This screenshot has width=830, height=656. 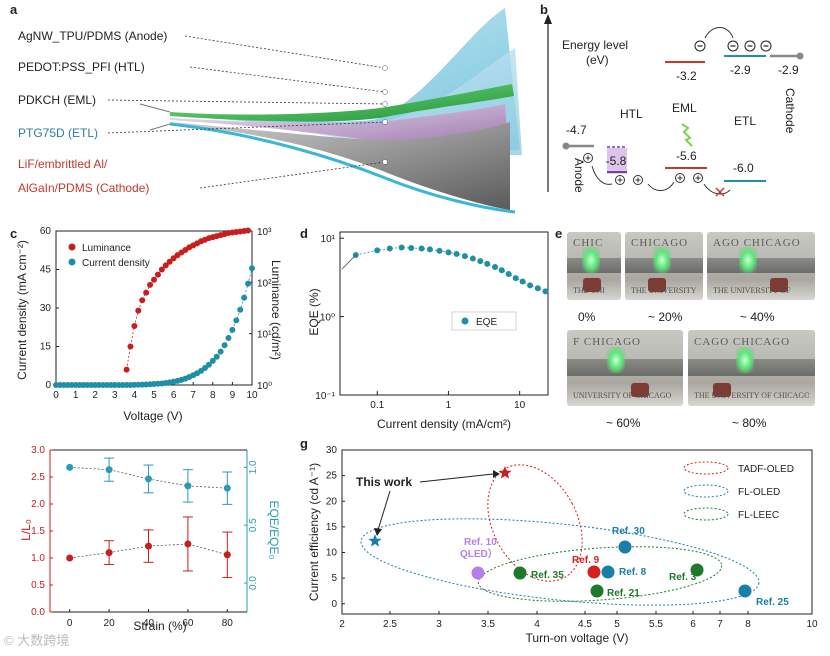 I want to click on y-tick-label: 15, so click(x=46, y=347).